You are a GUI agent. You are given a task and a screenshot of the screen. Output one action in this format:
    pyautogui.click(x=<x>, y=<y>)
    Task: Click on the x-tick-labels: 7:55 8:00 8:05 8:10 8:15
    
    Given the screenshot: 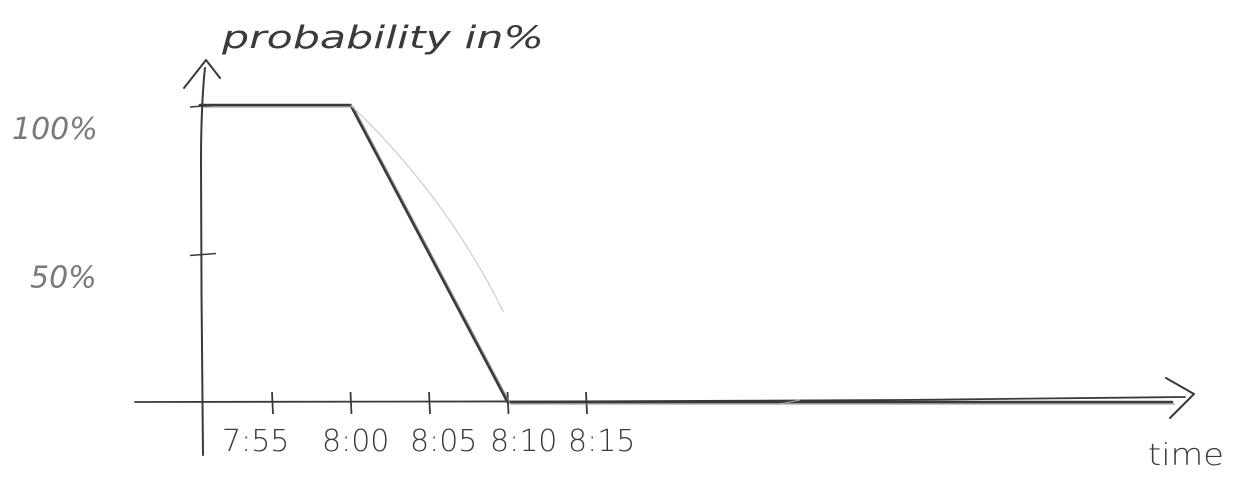 What is the action you would take?
    pyautogui.click(x=428, y=441)
    